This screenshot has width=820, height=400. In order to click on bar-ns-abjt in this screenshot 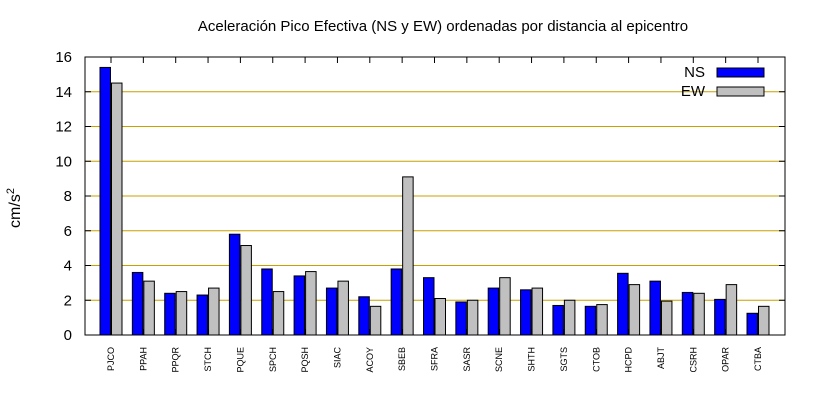, I will do `click(655, 308)`.